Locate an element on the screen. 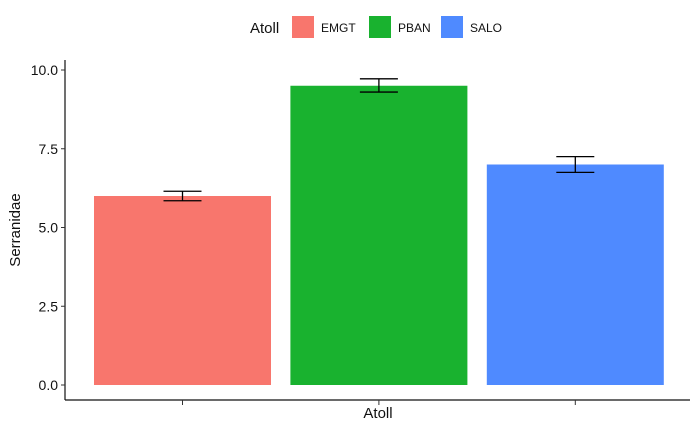 The width and height of the screenshot is (700, 432). y-tick-label: 7.5 is located at coordinates (49, 149).